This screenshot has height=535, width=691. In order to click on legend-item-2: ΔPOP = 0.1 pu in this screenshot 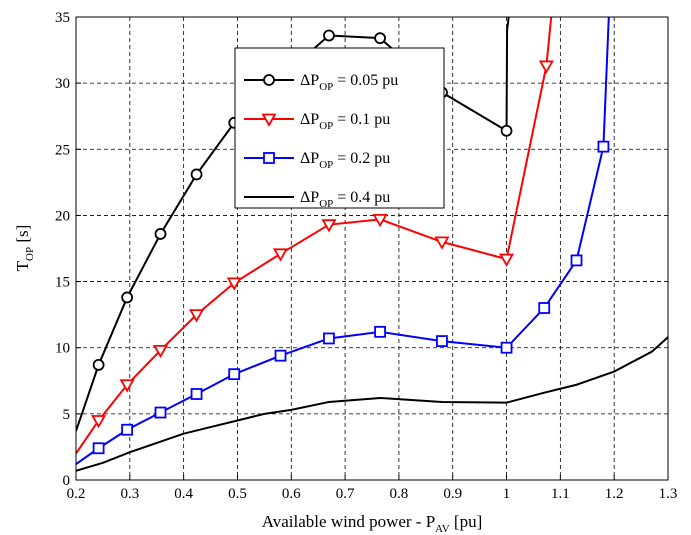, I will do `click(317, 121)`.